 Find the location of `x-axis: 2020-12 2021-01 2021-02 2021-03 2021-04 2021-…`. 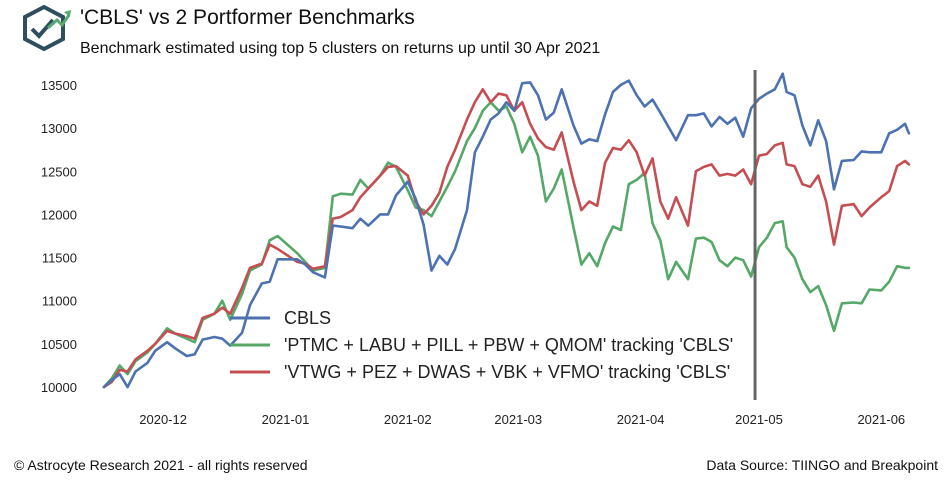

x-axis: 2020-12 2021-01 2021-02 2021-03 2021-04 2021-… is located at coordinates (522, 419).